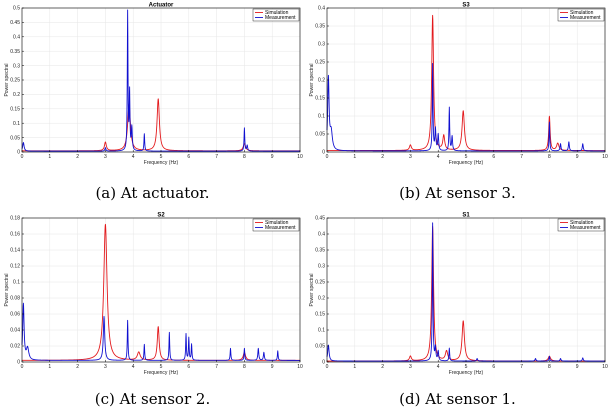  I want to click on caption-sensor-2: (c) At sensor 2., so click(152, 399).